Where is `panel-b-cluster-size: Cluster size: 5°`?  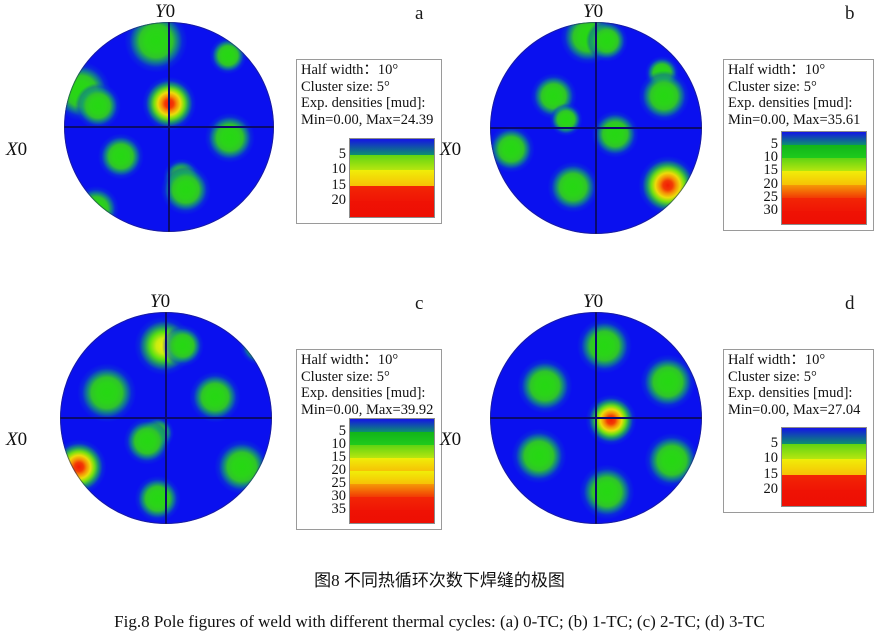 panel-b-cluster-size: Cluster size: 5° is located at coordinates (772, 86).